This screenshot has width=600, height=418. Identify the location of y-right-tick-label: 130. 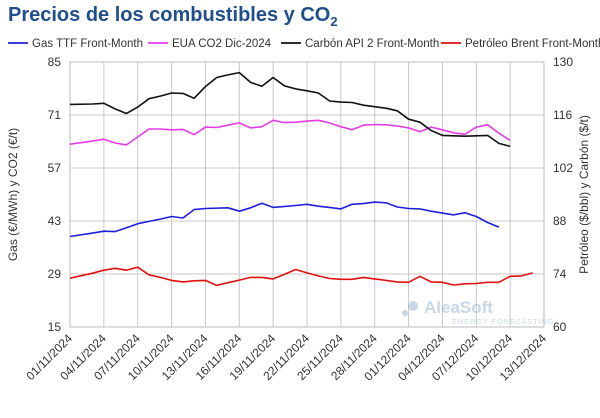
(563, 62).